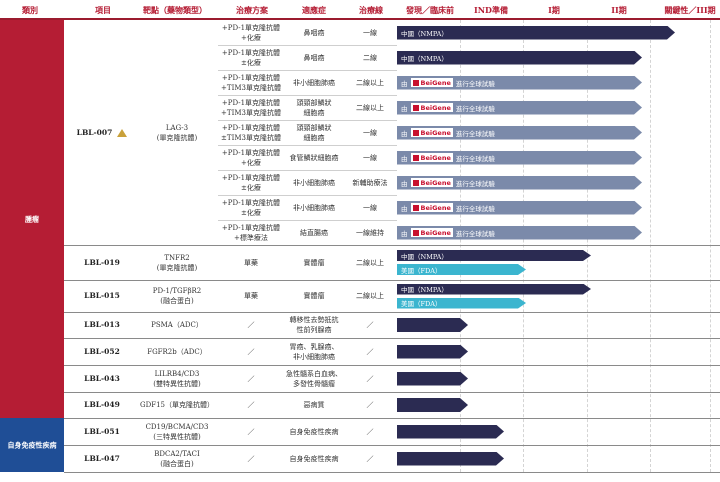 The image size is (720, 482). I want to click on treatment-regimen-text: +PD-1單克隆抗體 +標準療法, so click(251, 232).